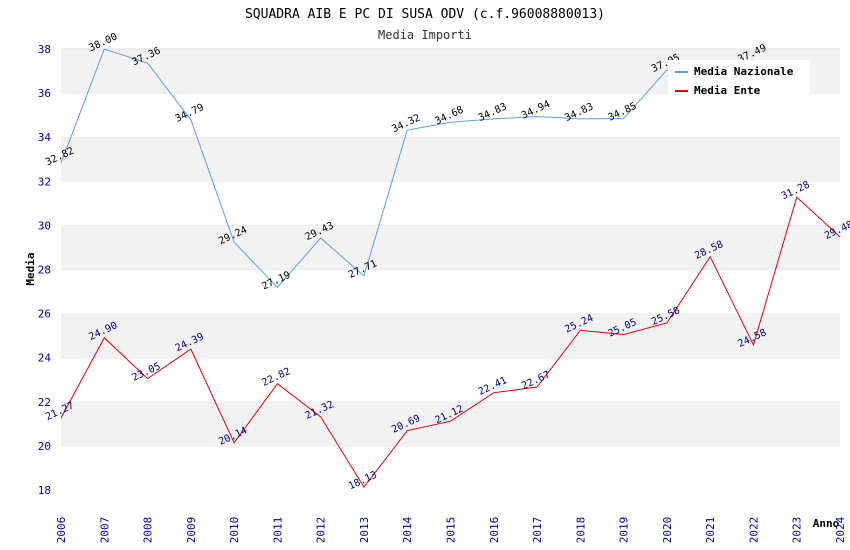 The height and width of the screenshot is (550, 850). What do you see at coordinates (45, 137) in the screenshot?
I see `y-tick-label: 34` at bounding box center [45, 137].